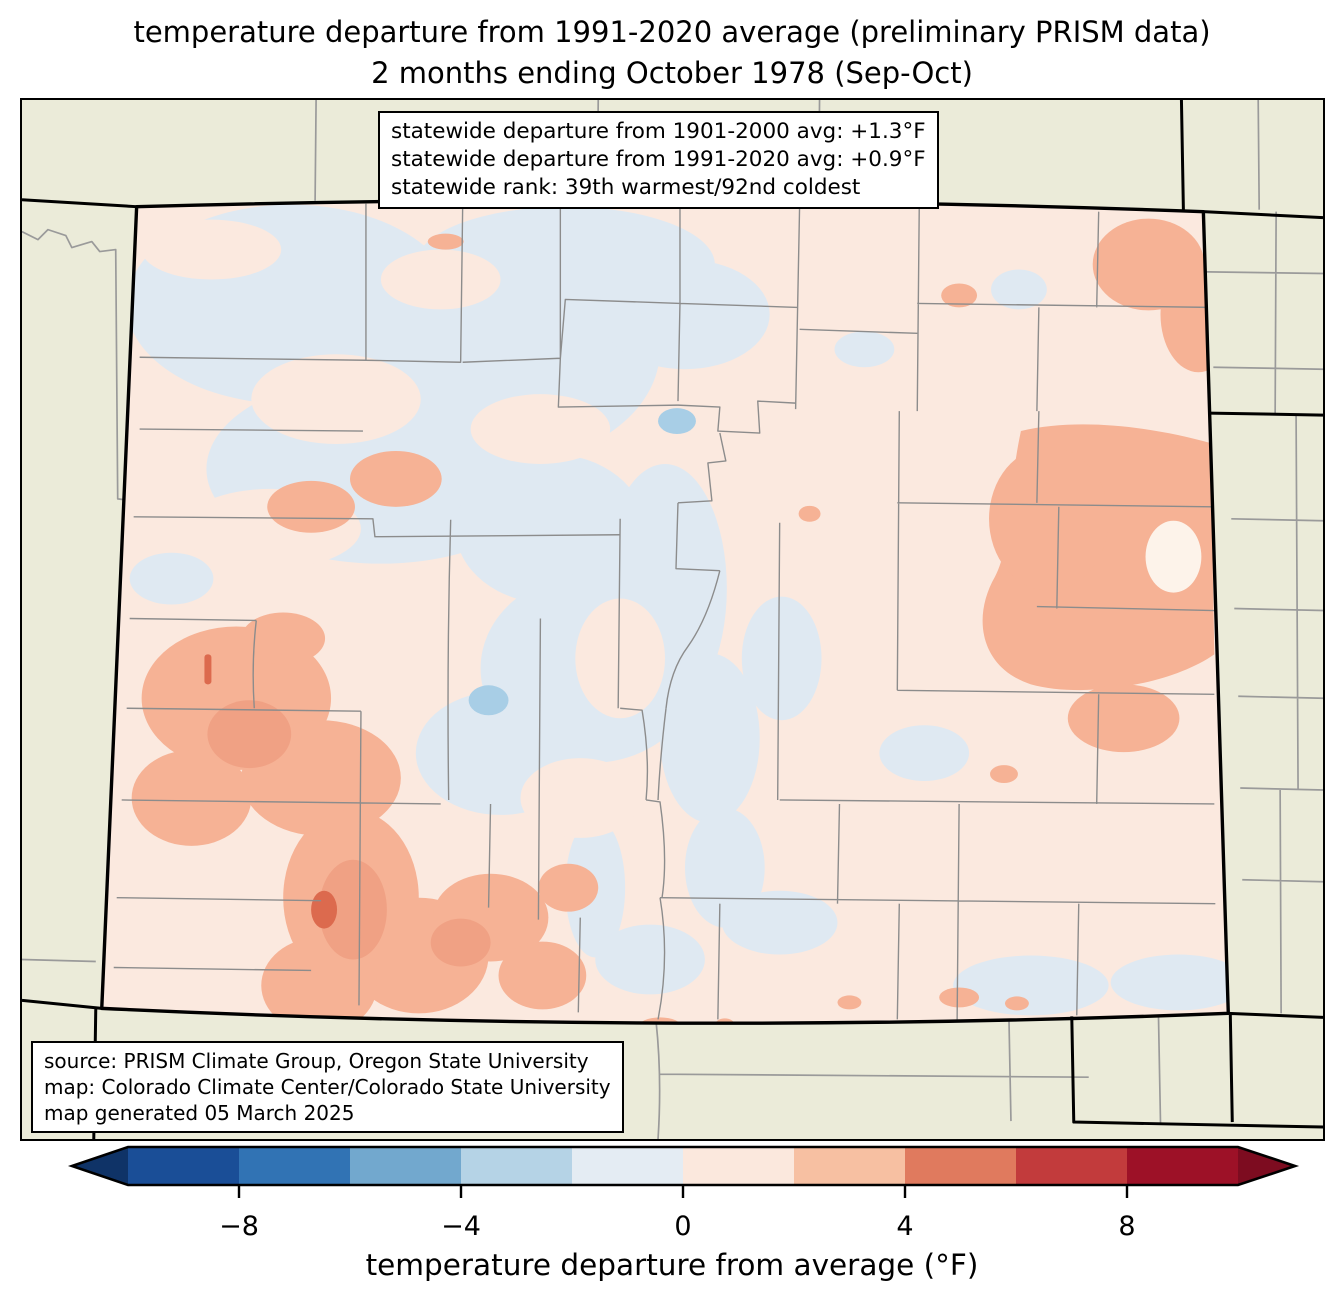  What do you see at coordinates (349, 833) in the screenshot?
I see `stronger-warm-blobs` at bounding box center [349, 833].